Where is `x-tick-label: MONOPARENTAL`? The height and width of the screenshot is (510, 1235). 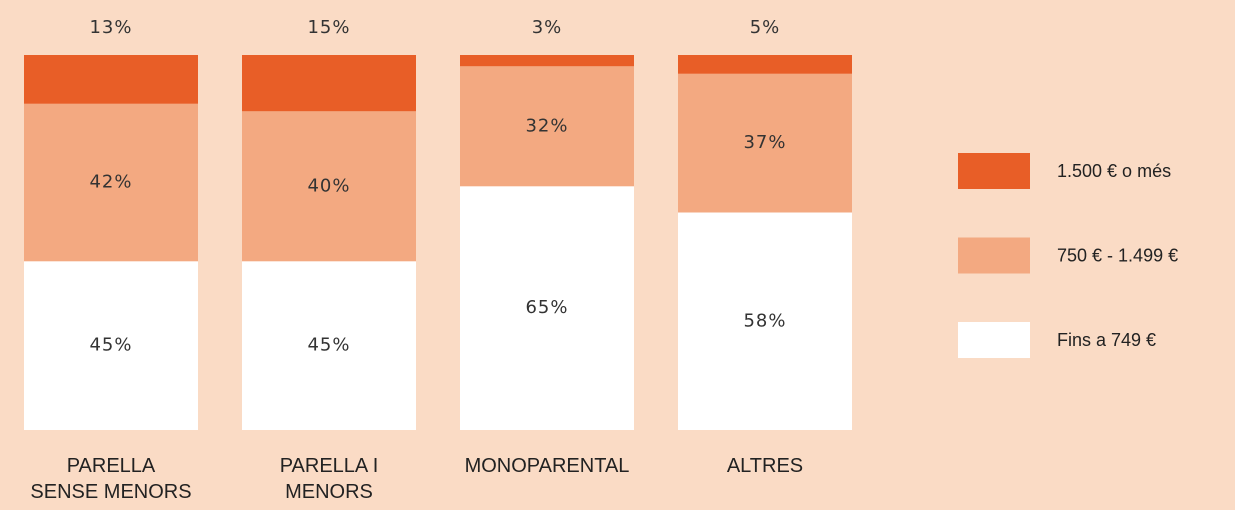 x-tick-label: MONOPARENTAL is located at coordinates (547, 466).